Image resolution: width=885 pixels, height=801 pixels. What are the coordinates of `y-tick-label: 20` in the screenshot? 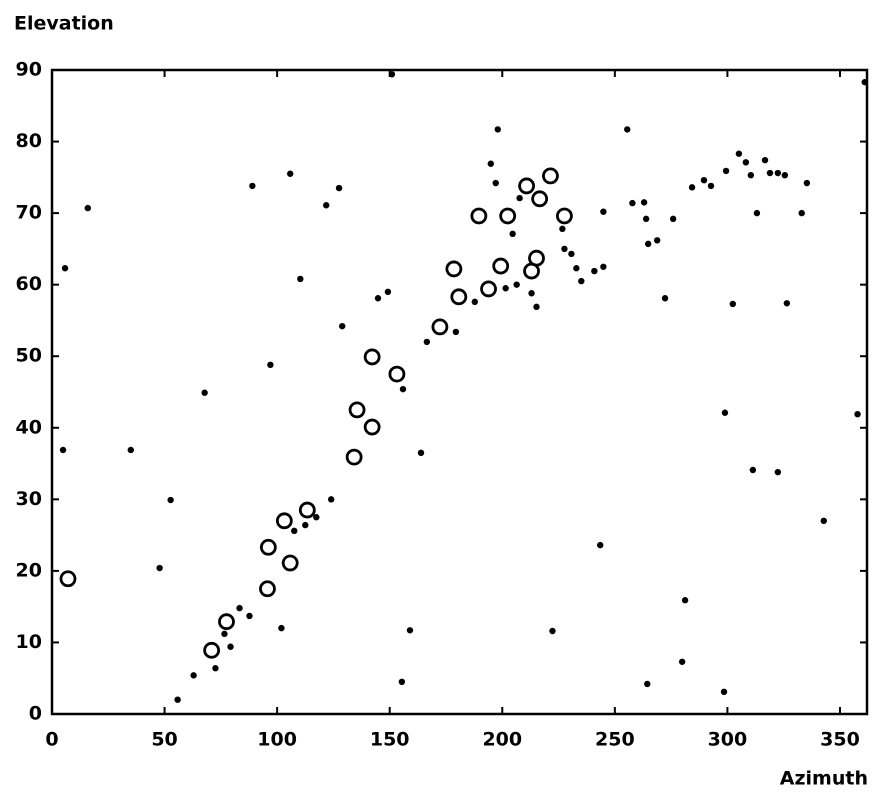 It's located at (29, 570).